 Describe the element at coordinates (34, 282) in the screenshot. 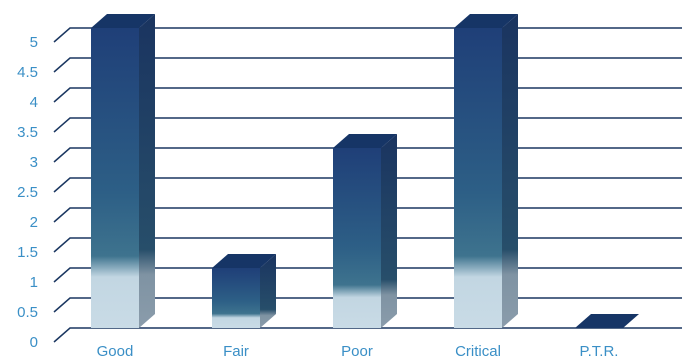

I see `y-tick-label: 1` at that location.